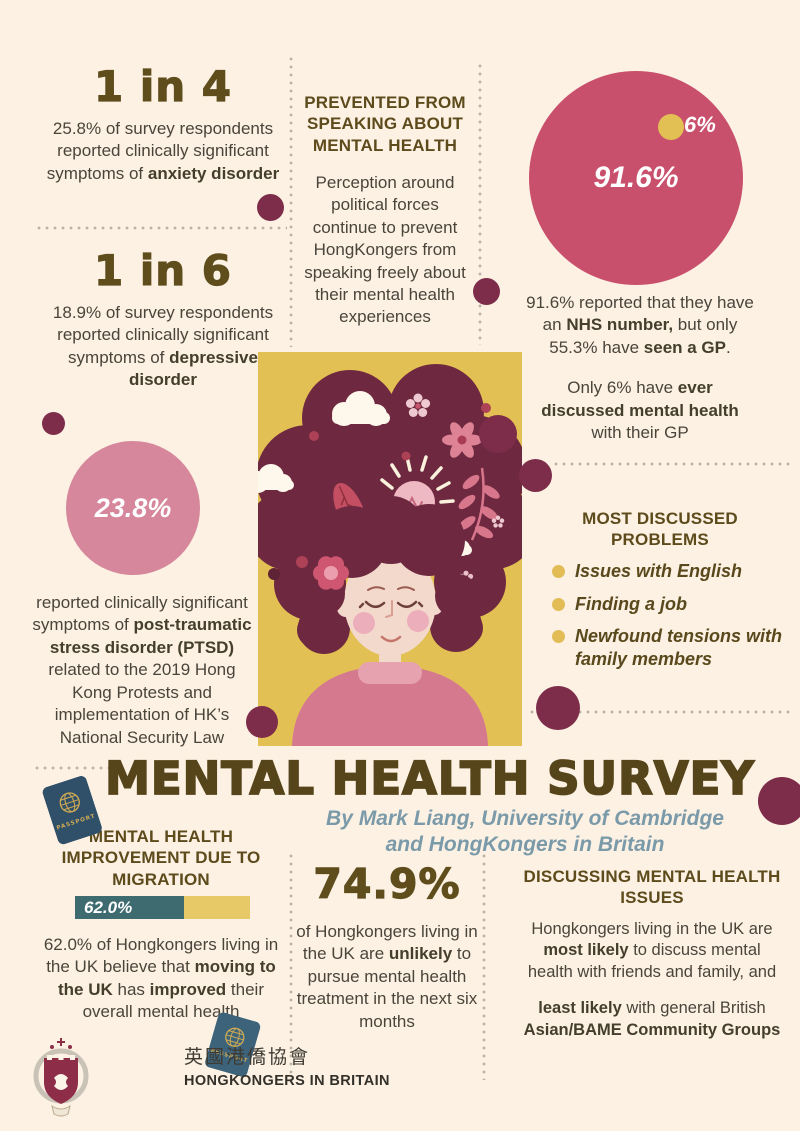 The image size is (800, 1131). I want to click on org-name-zh: 英國港僑協會, so click(247, 1057).